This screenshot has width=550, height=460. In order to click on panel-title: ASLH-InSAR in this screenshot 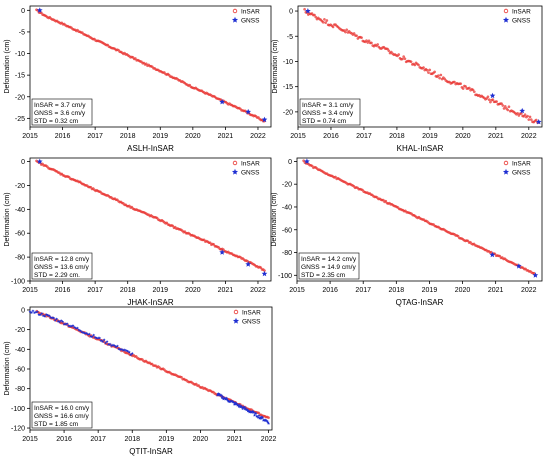, I will do `click(150, 148)`.